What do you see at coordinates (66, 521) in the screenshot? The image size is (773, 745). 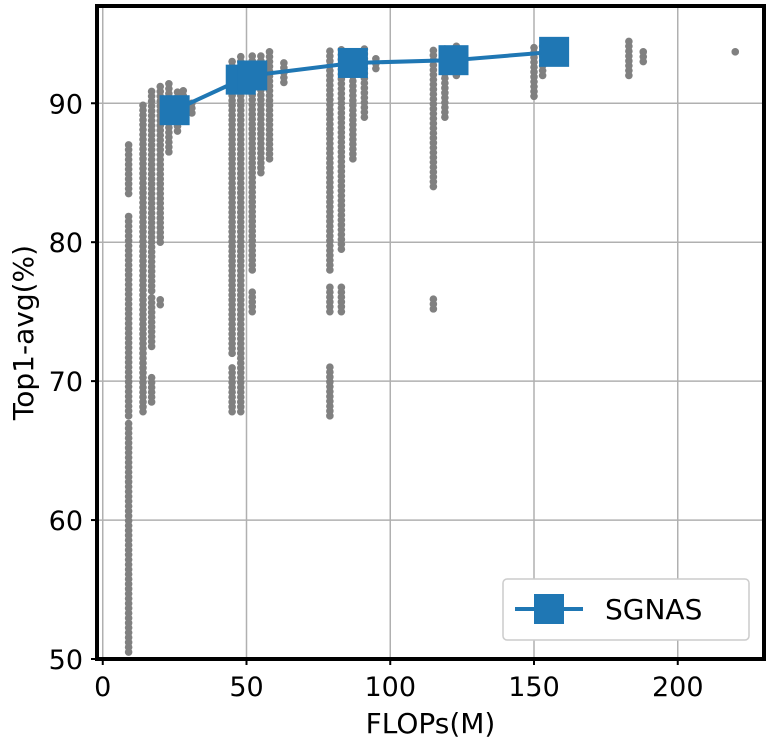 I see `y-tick-label: 60` at bounding box center [66, 521].